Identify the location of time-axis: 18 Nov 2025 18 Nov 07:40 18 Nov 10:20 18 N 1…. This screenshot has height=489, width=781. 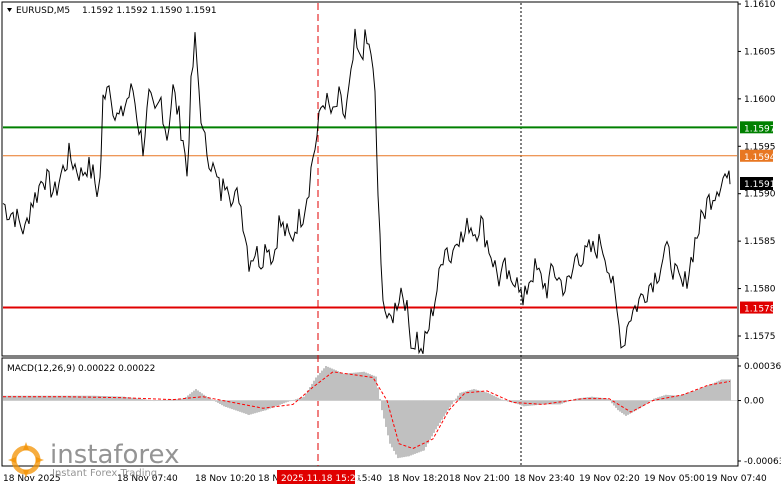
(385, 479).